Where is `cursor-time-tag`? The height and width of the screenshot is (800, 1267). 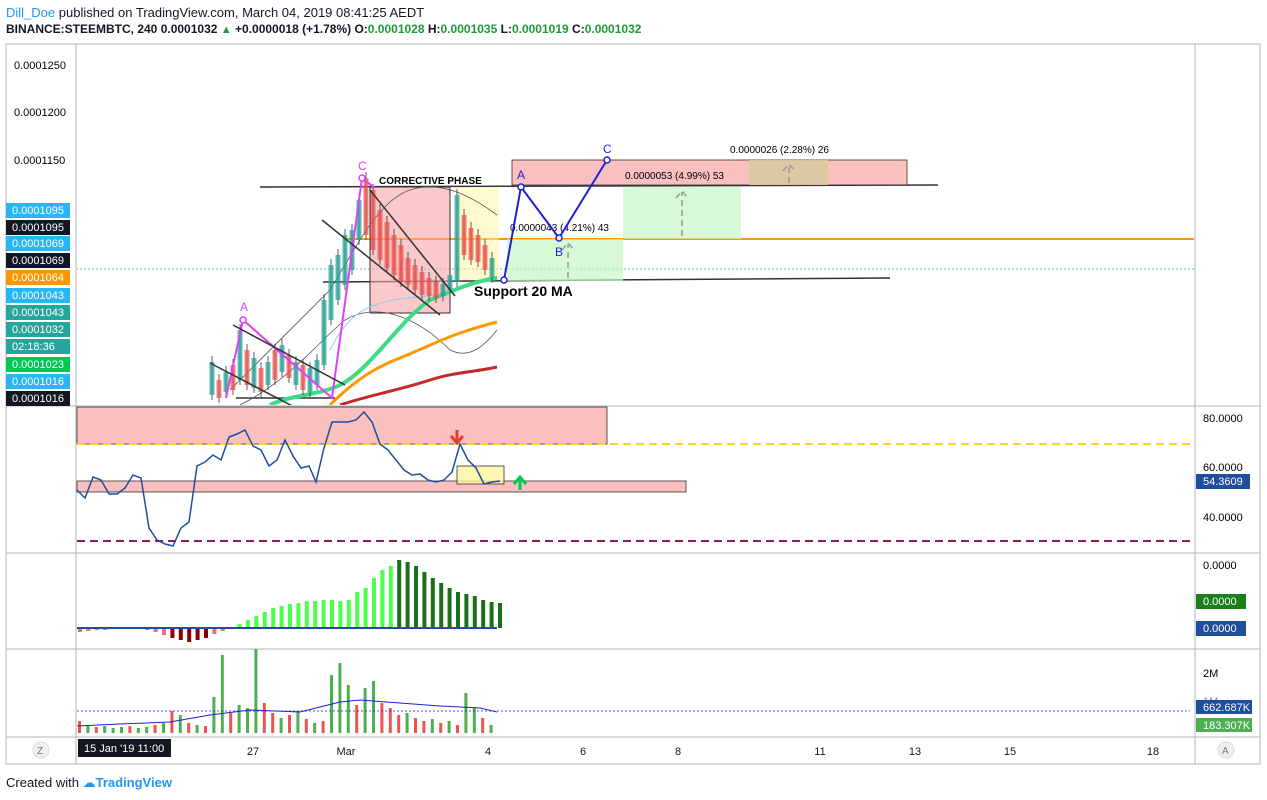 cursor-time-tag is located at coordinates (124, 748).